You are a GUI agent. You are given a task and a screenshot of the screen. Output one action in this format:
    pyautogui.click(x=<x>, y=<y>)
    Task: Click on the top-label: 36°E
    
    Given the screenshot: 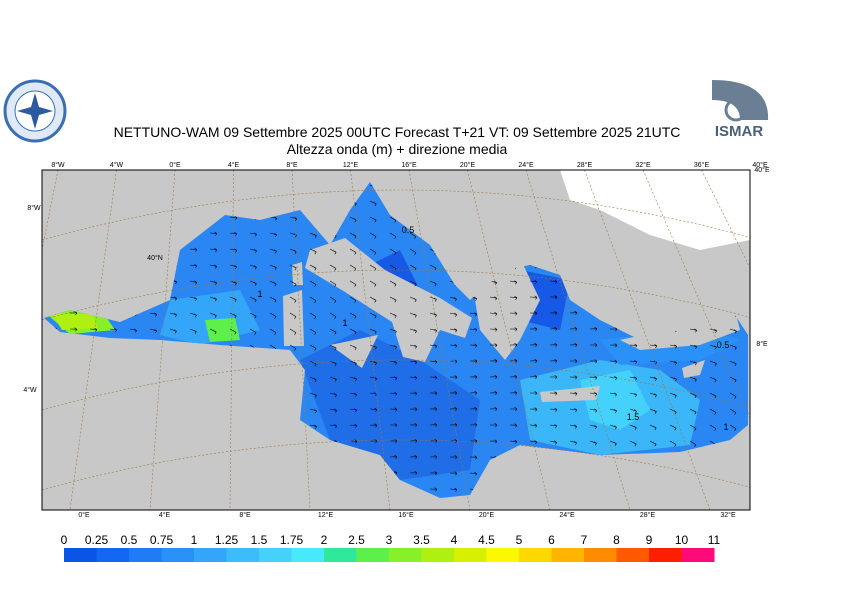 What is the action you would take?
    pyautogui.click(x=702, y=165)
    